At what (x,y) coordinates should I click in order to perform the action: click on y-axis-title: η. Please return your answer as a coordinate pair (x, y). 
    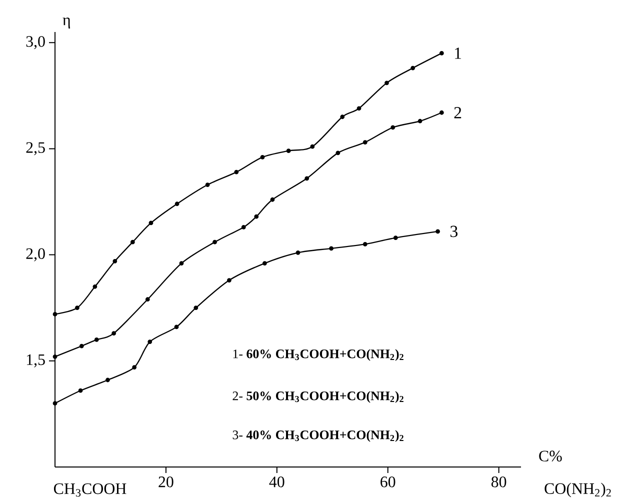
    Looking at the image, I should click on (66, 23).